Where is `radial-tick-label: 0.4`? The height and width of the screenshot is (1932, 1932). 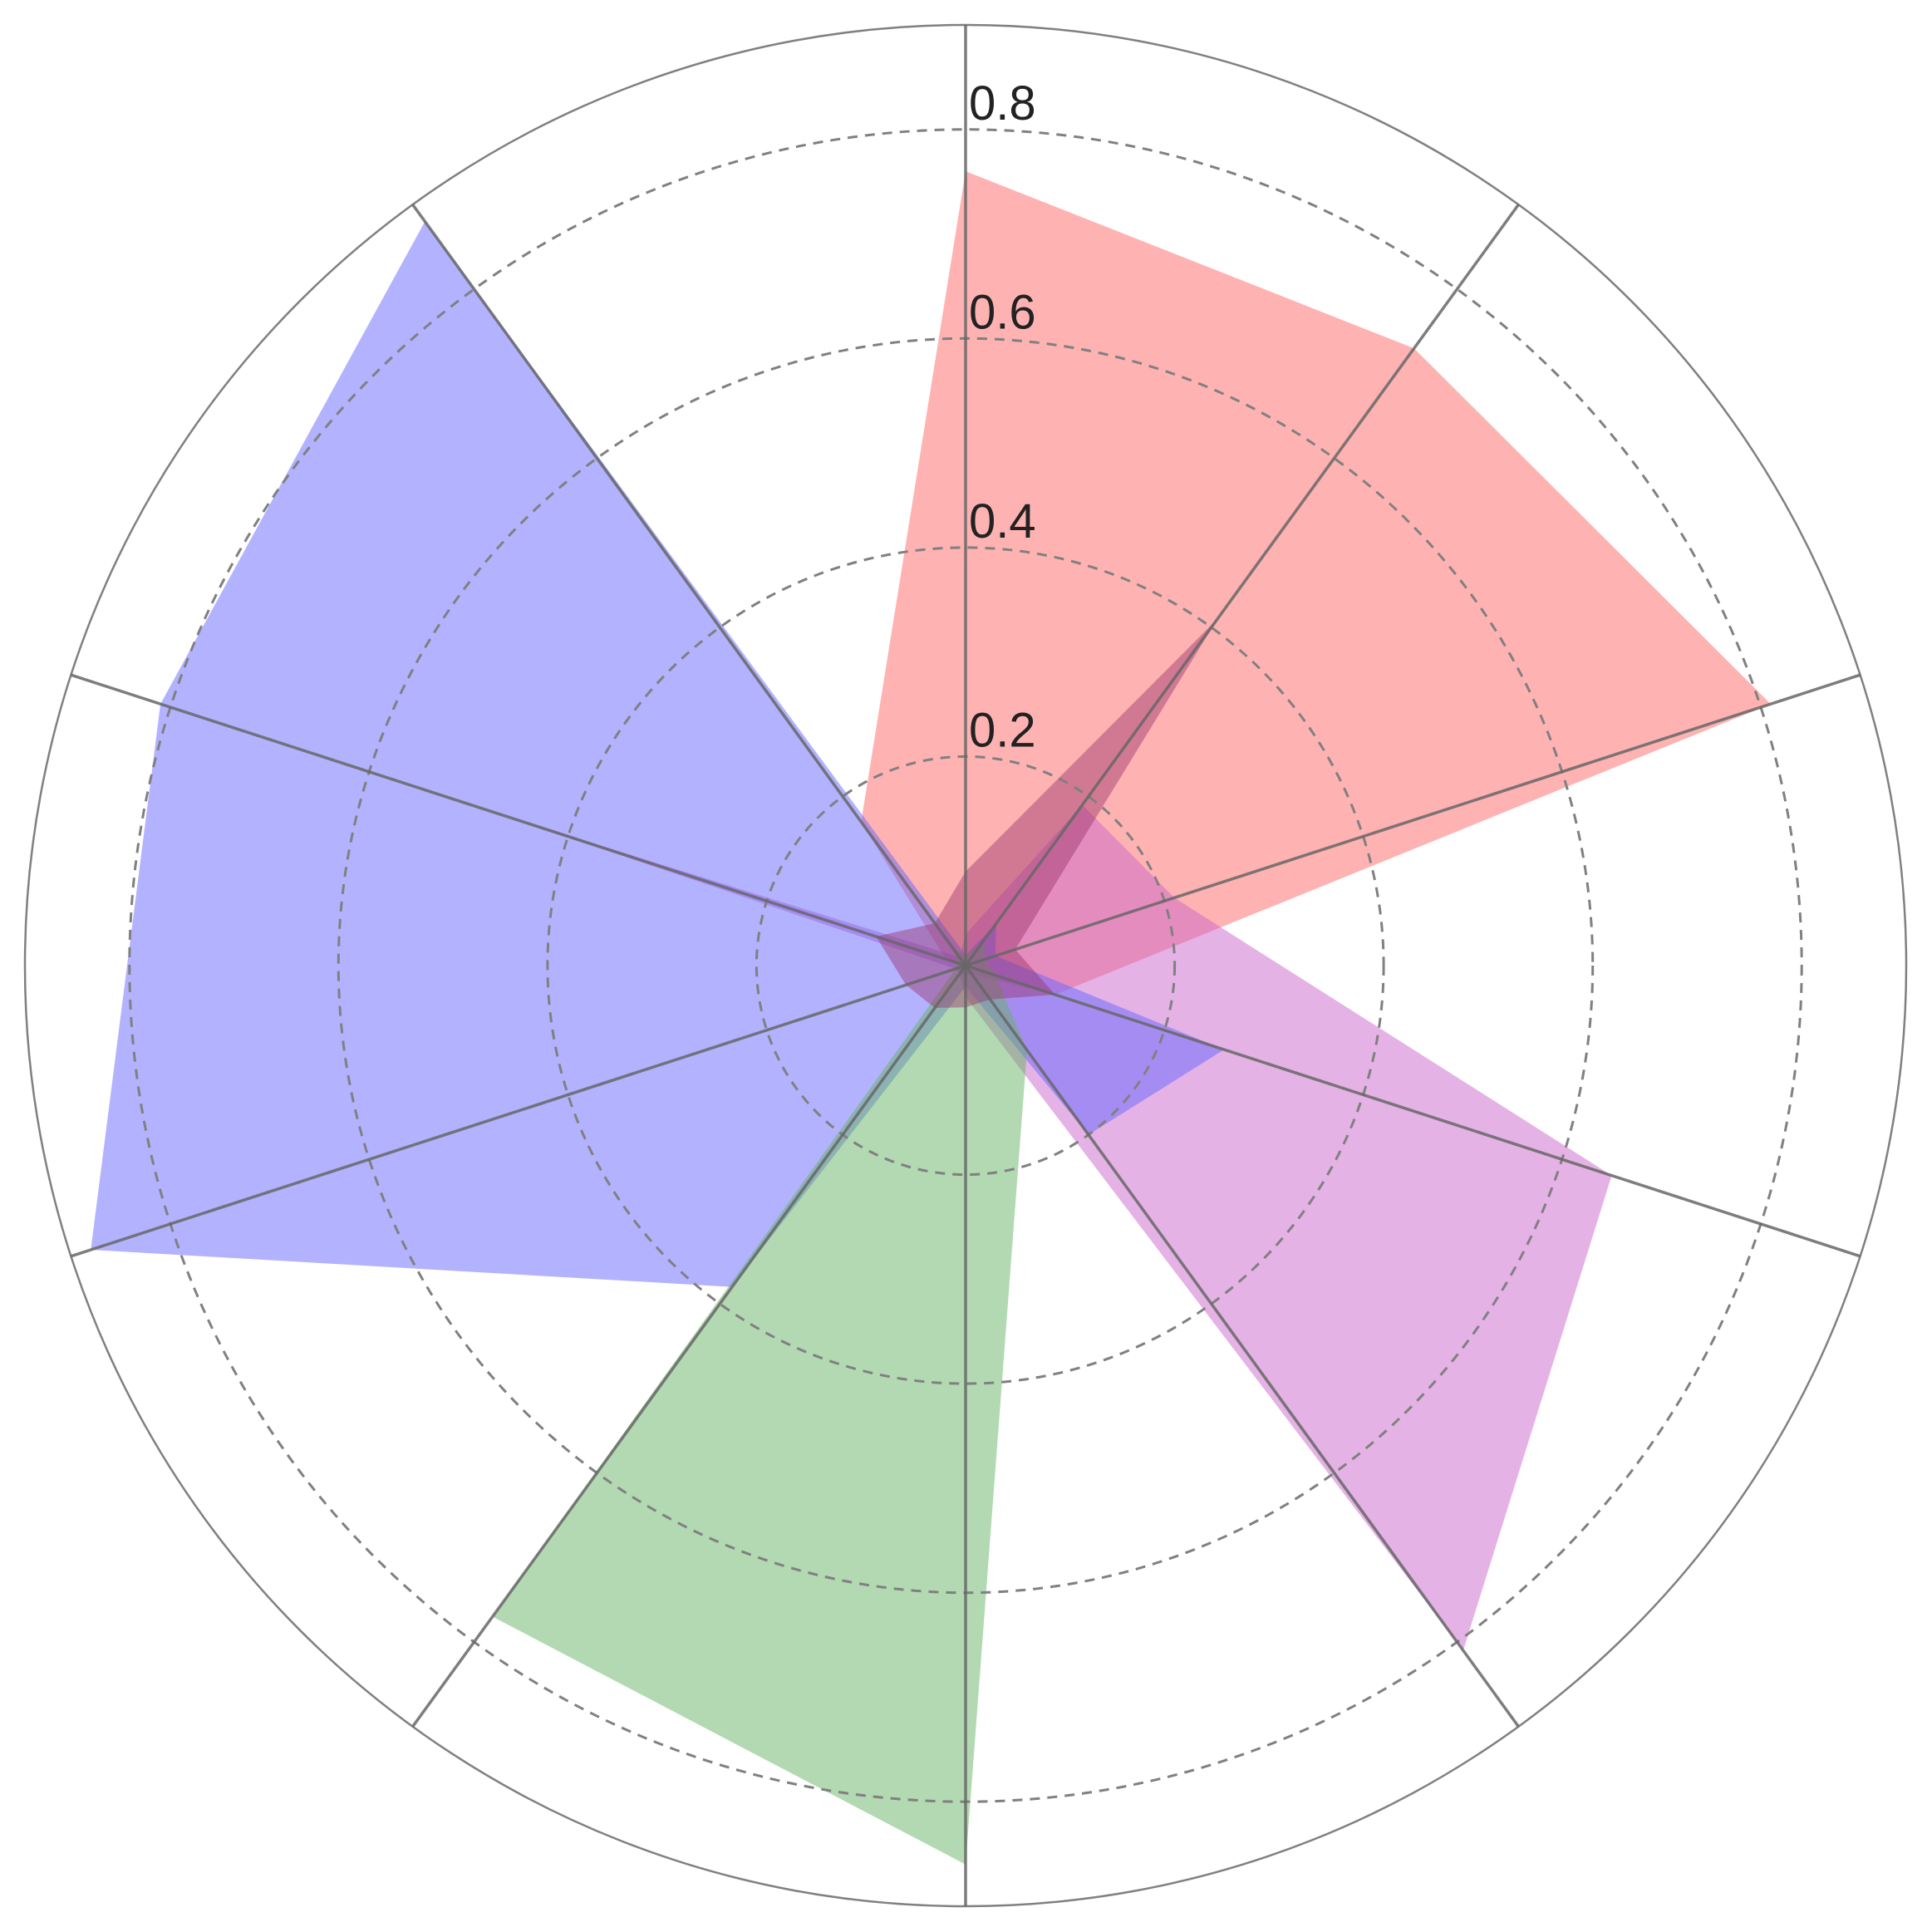
radial-tick-label: 0.4 is located at coordinates (1003, 521).